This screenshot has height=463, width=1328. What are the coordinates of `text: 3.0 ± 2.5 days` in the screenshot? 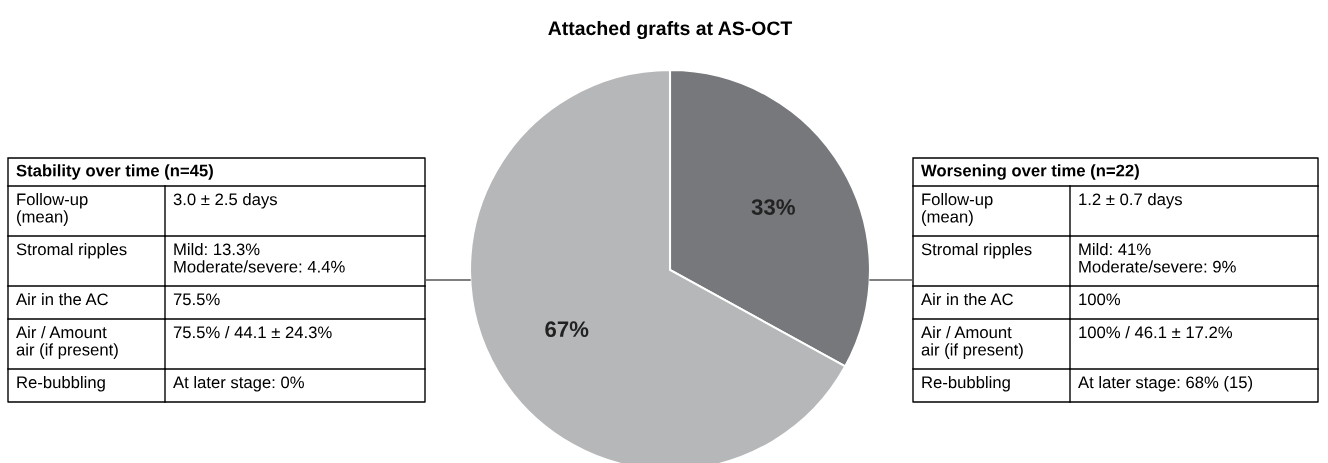 It's located at (225, 201).